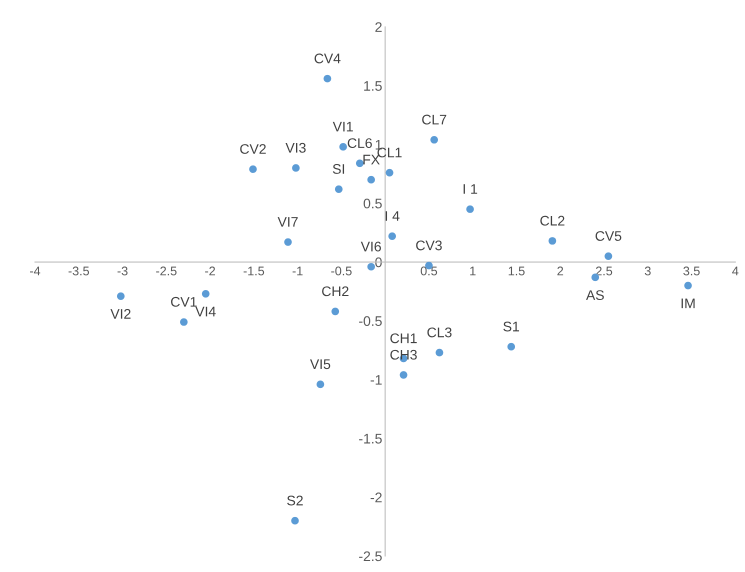  What do you see at coordinates (295, 501) in the screenshot?
I see `annotation: S2` at bounding box center [295, 501].